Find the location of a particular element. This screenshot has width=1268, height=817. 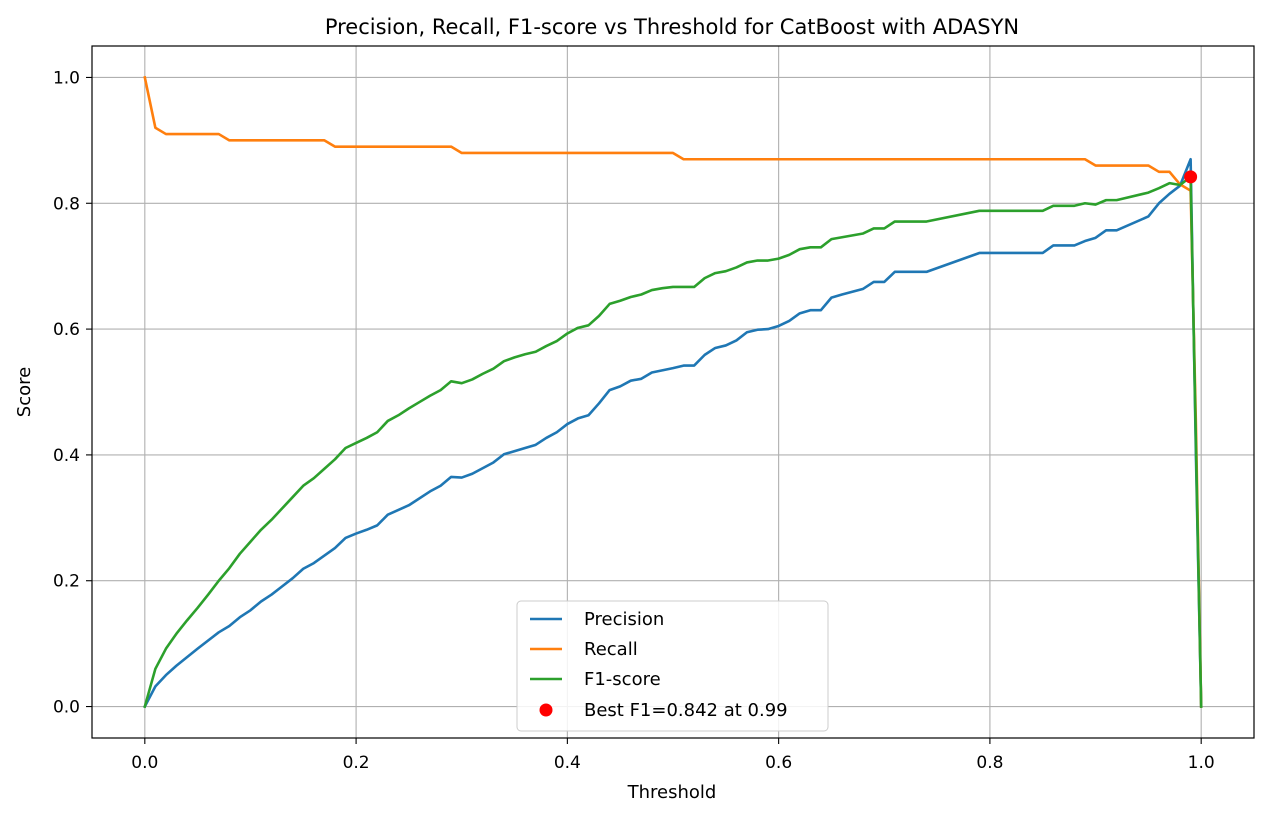

y-tick-label: 1.0 is located at coordinates (66, 78).